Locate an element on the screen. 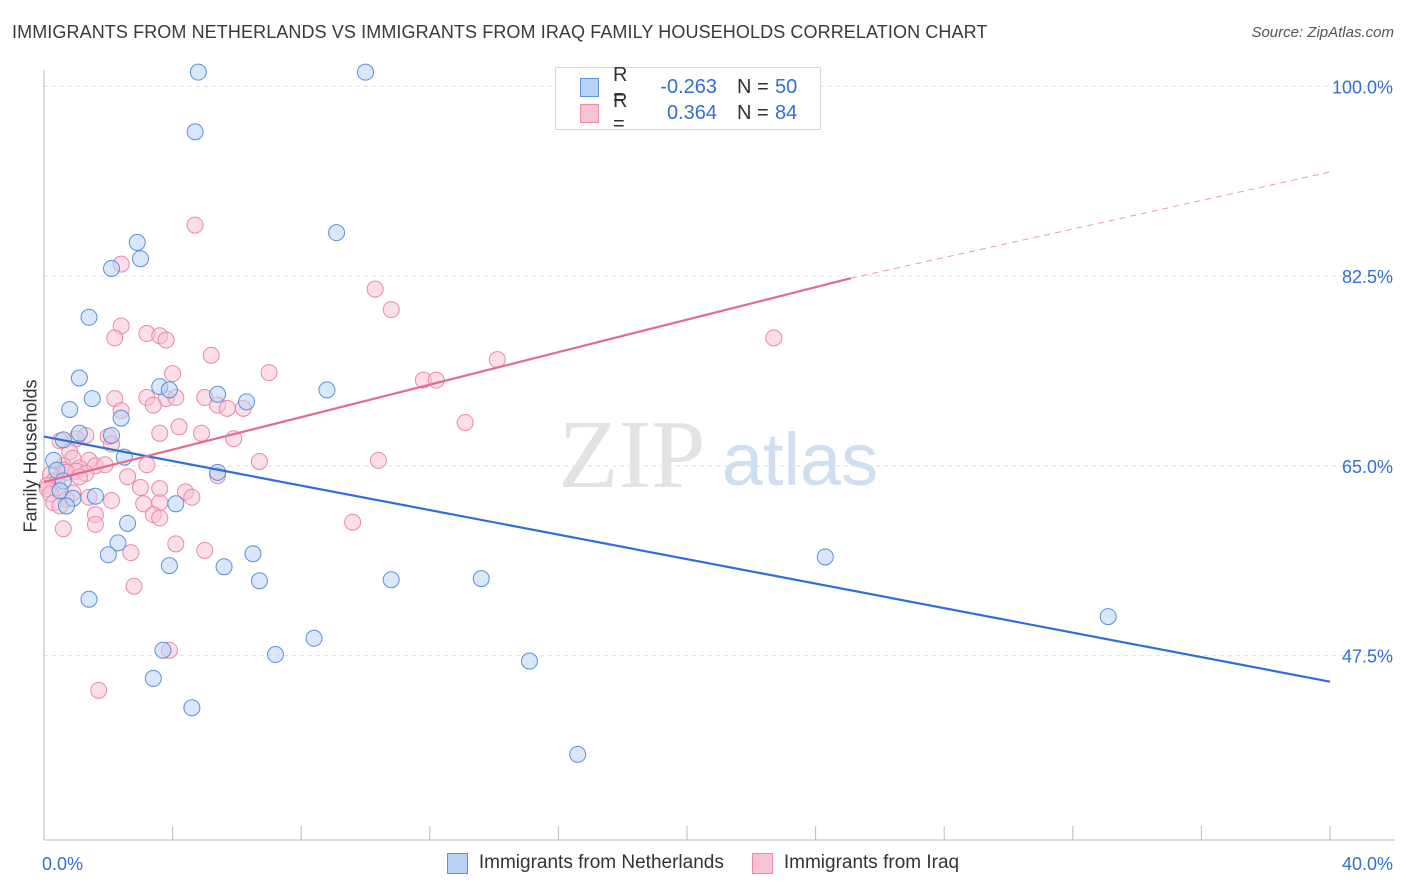 This screenshot has height=892, width=1406. y-tick-label: 100.0% is located at coordinates (1362, 87).